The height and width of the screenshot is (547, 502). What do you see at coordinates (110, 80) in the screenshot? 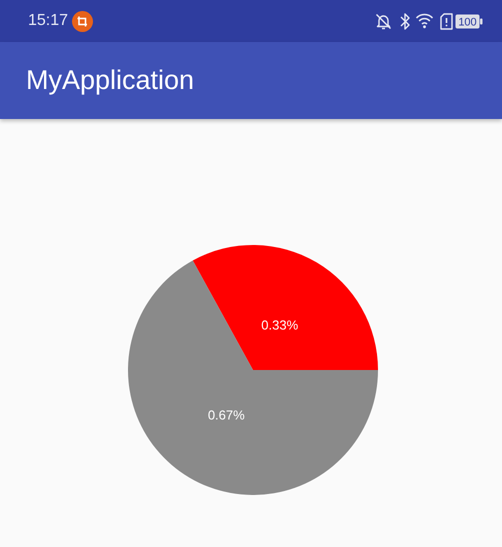
I see `chart-title: MyApplication` at bounding box center [110, 80].